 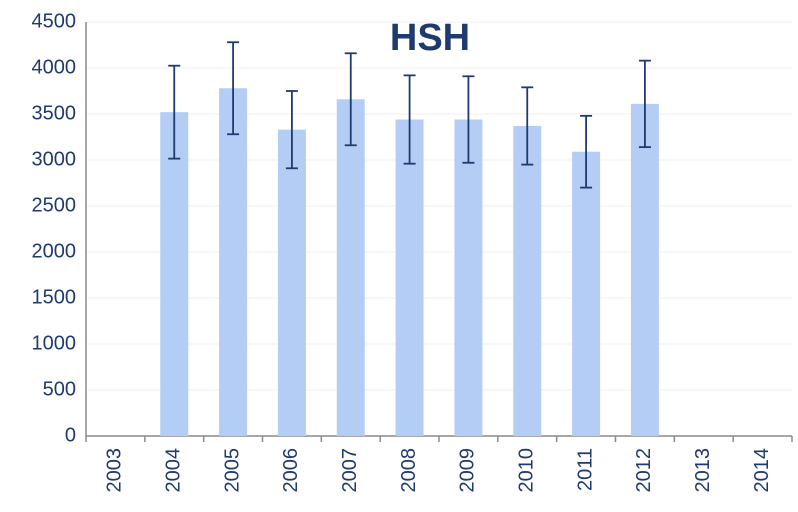 I want to click on x-tick-label: 2010, so click(x=527, y=470).